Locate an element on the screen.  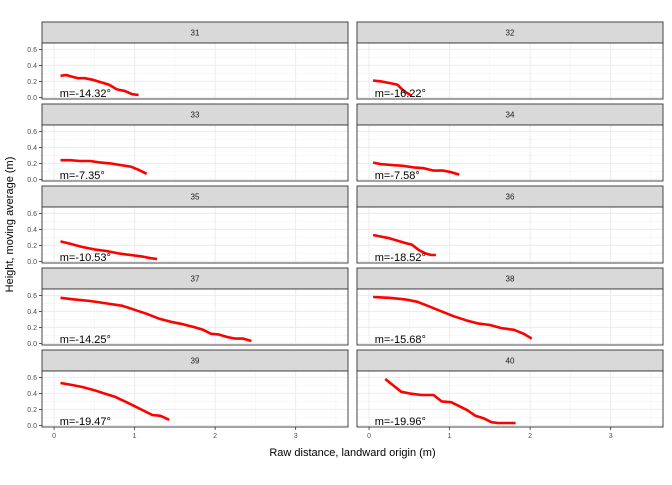
facet-label: 31 is located at coordinates (195, 33).